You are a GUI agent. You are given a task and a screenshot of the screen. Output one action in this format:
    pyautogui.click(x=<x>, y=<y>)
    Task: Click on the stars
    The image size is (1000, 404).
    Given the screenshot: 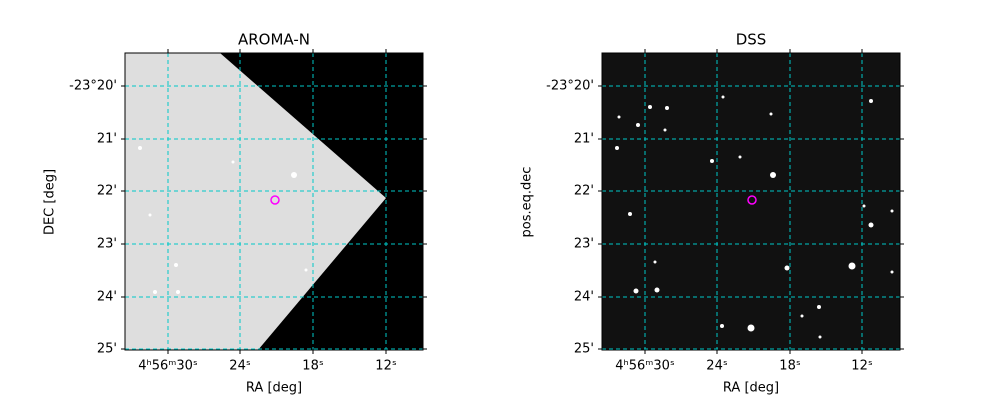 What is the action you would take?
    pyautogui.click(x=223, y=220)
    